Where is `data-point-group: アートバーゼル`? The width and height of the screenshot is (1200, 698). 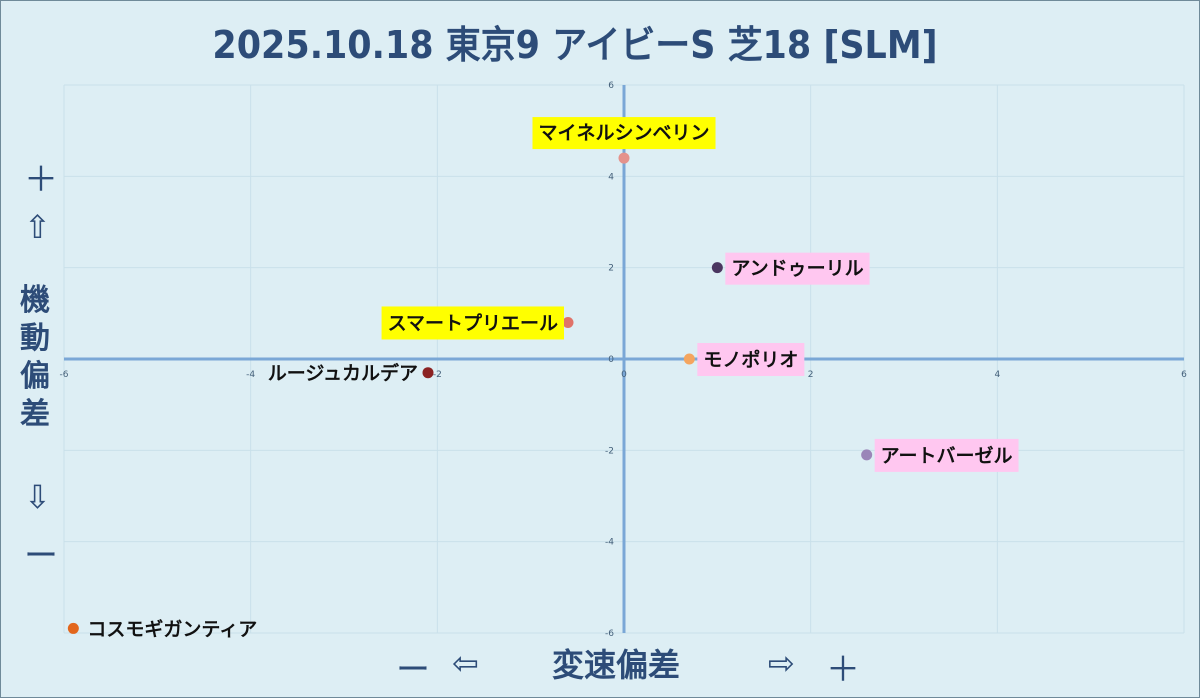
data-point-group: アートバーゼル is located at coordinates (940, 455).